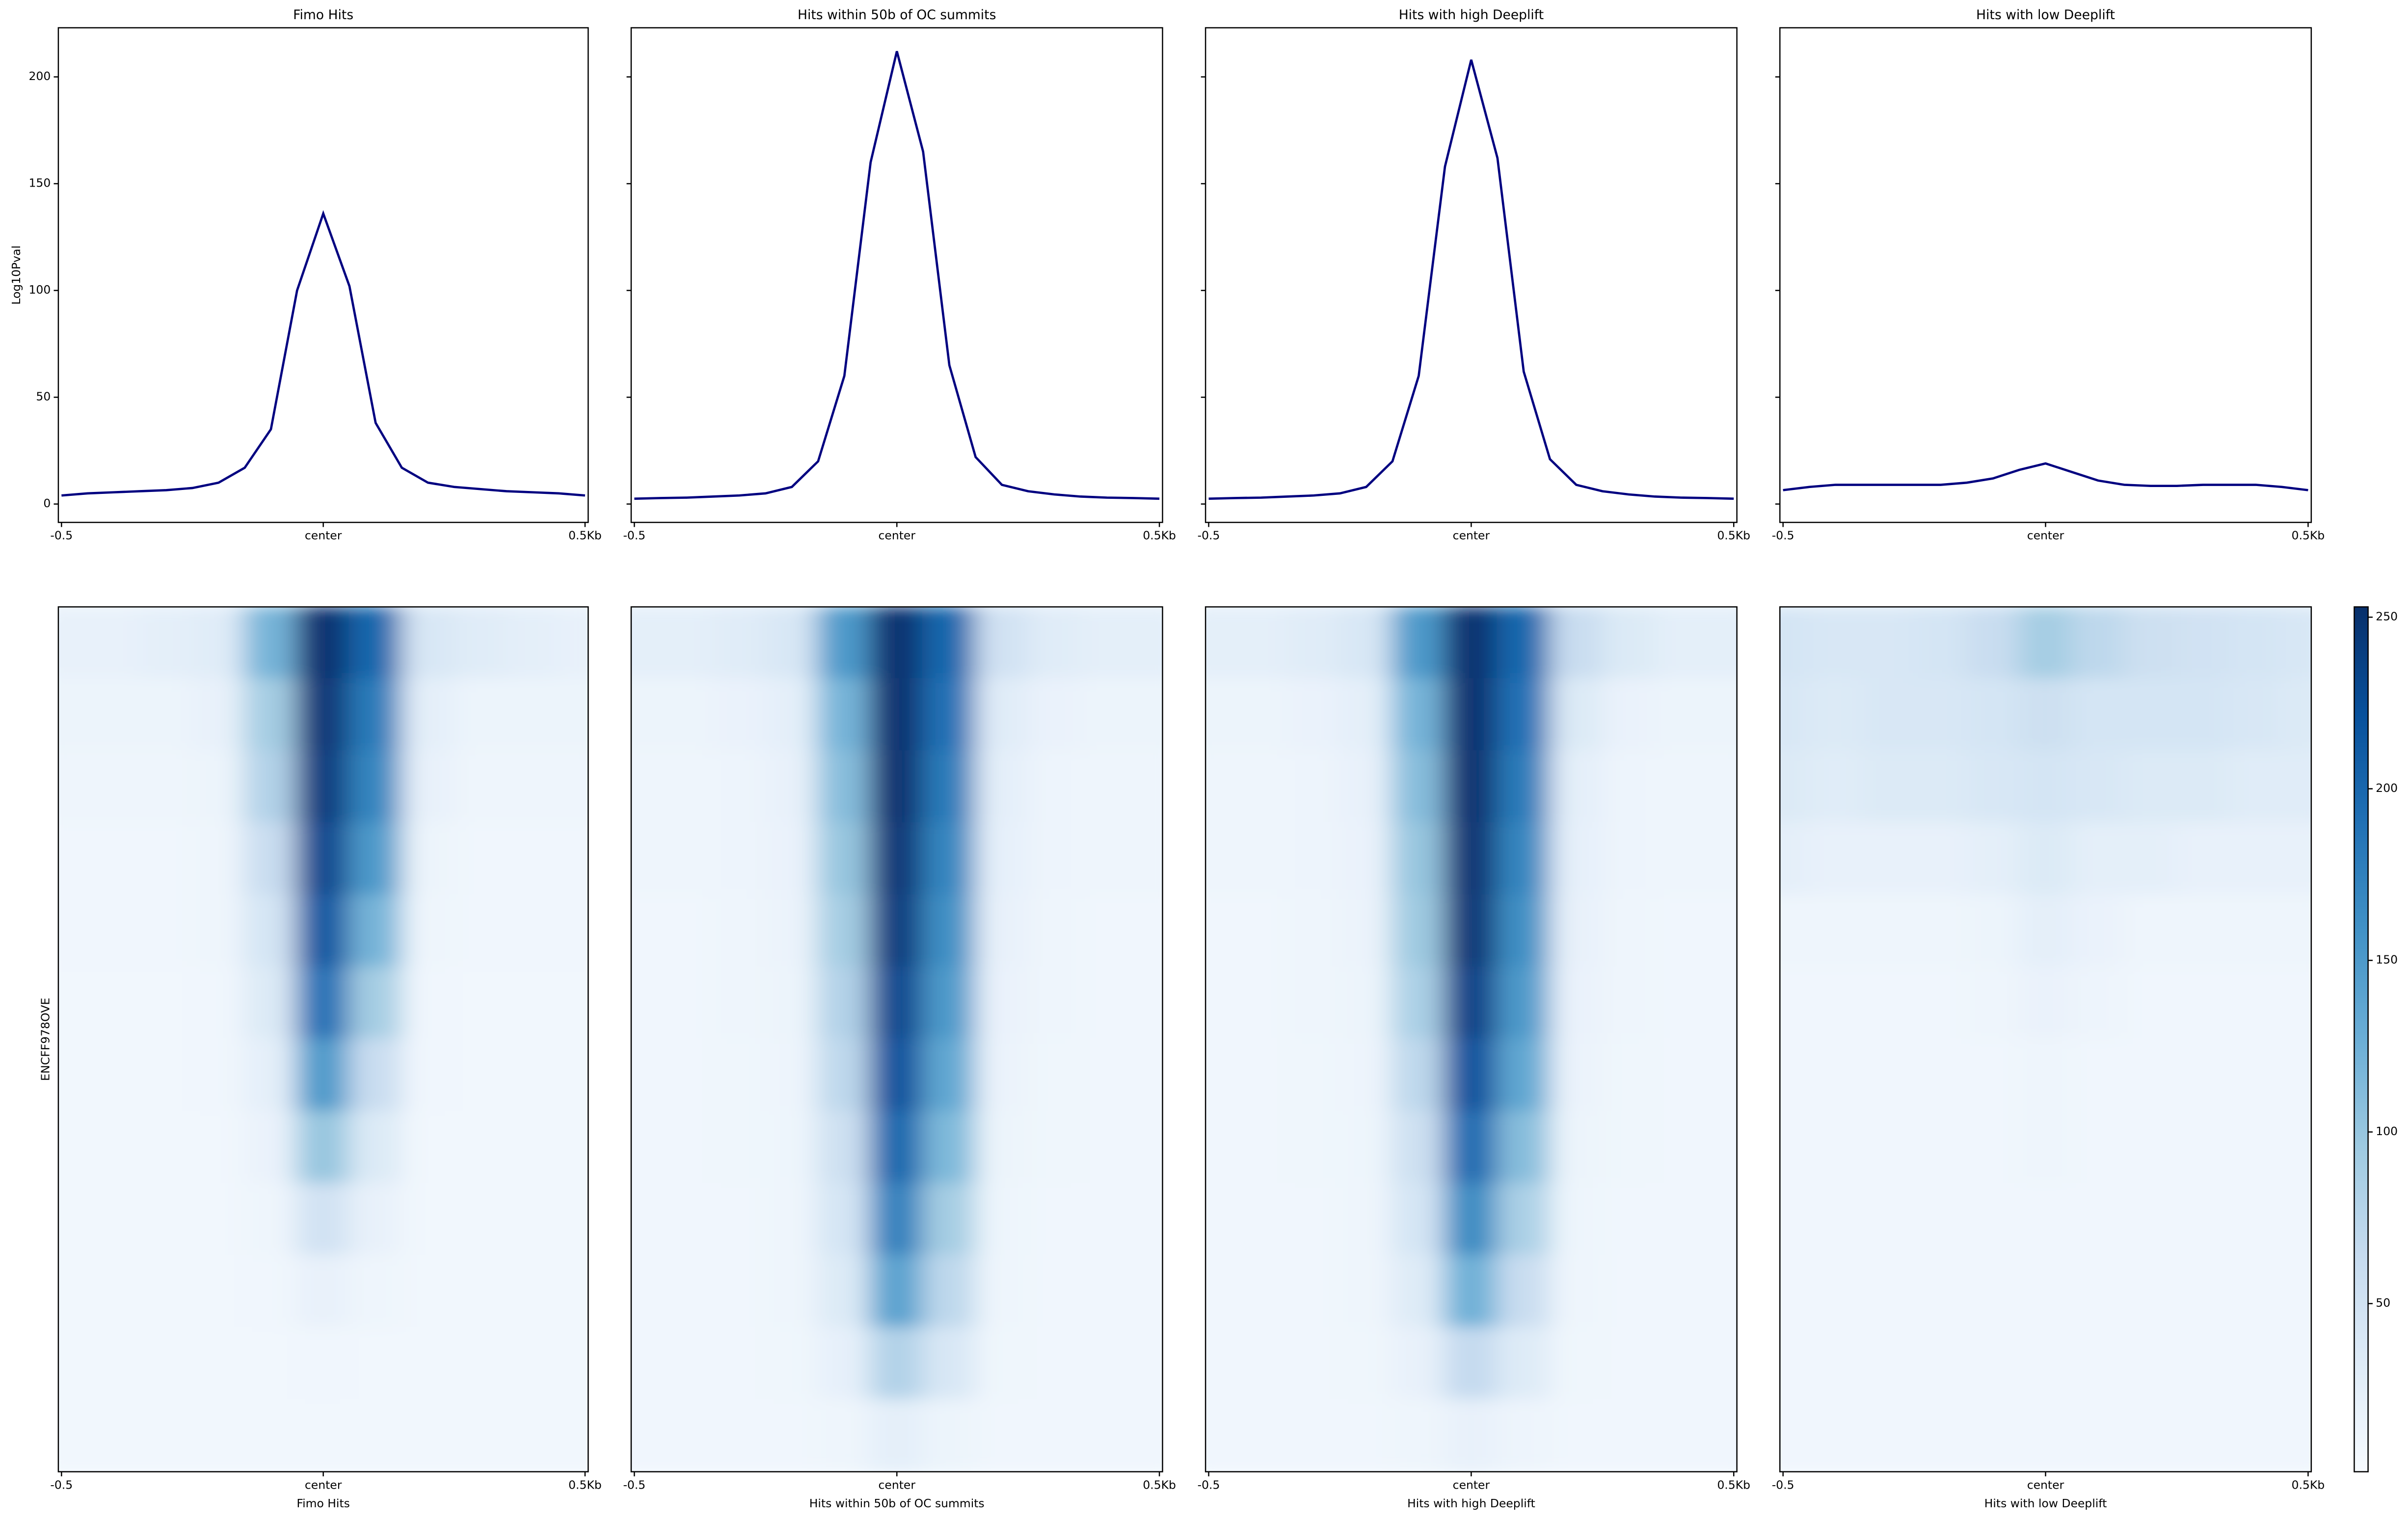  Describe the element at coordinates (2387, 1131) in the screenshot. I see `colorbar-tick-label: 100` at that location.